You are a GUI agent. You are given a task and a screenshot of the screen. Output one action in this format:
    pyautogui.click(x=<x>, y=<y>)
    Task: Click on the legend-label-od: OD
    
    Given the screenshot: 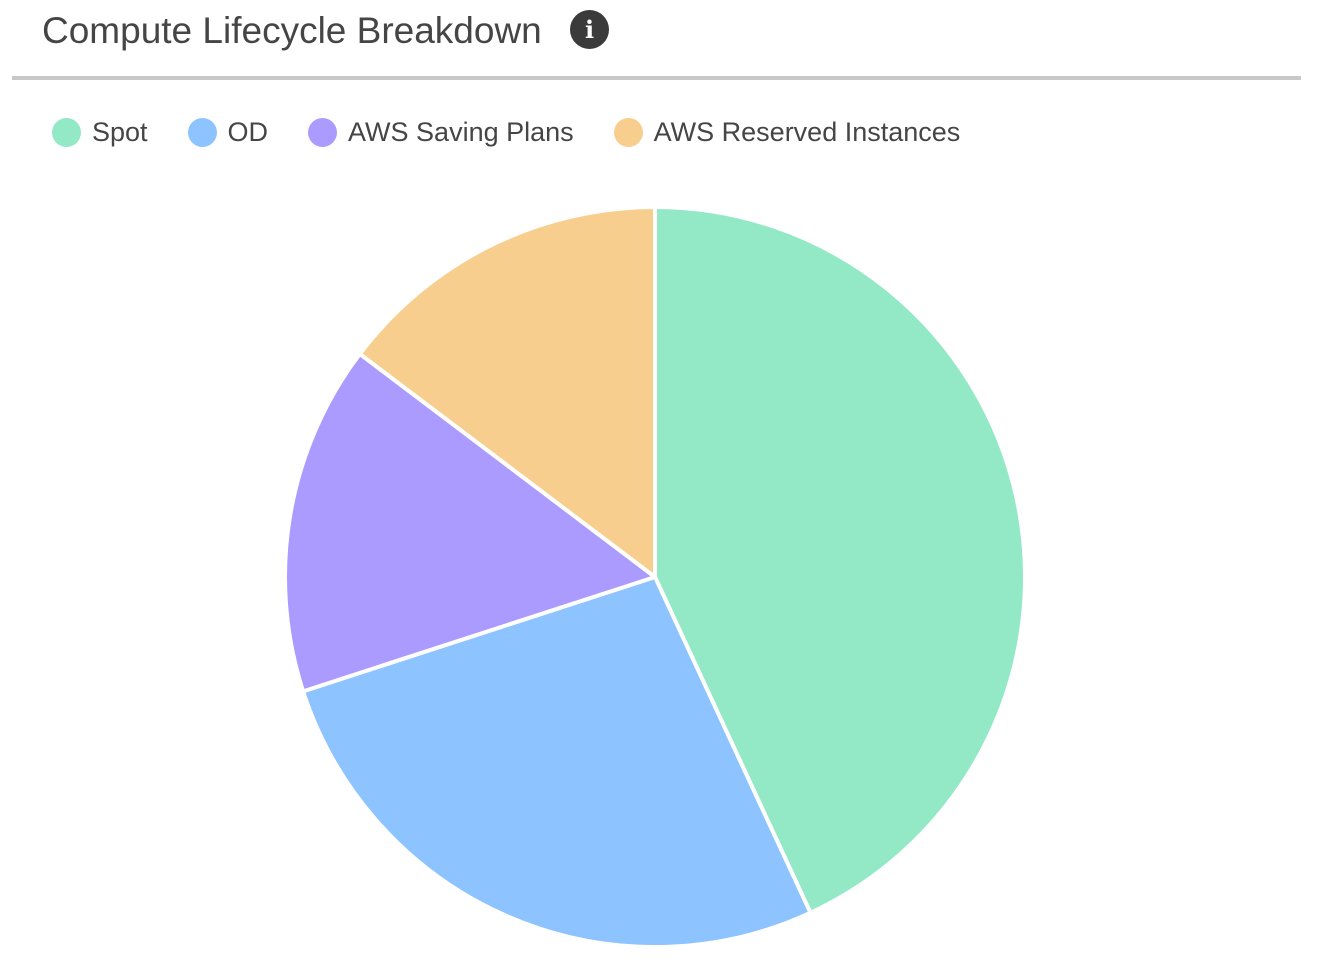 What is the action you would take?
    pyautogui.click(x=248, y=131)
    